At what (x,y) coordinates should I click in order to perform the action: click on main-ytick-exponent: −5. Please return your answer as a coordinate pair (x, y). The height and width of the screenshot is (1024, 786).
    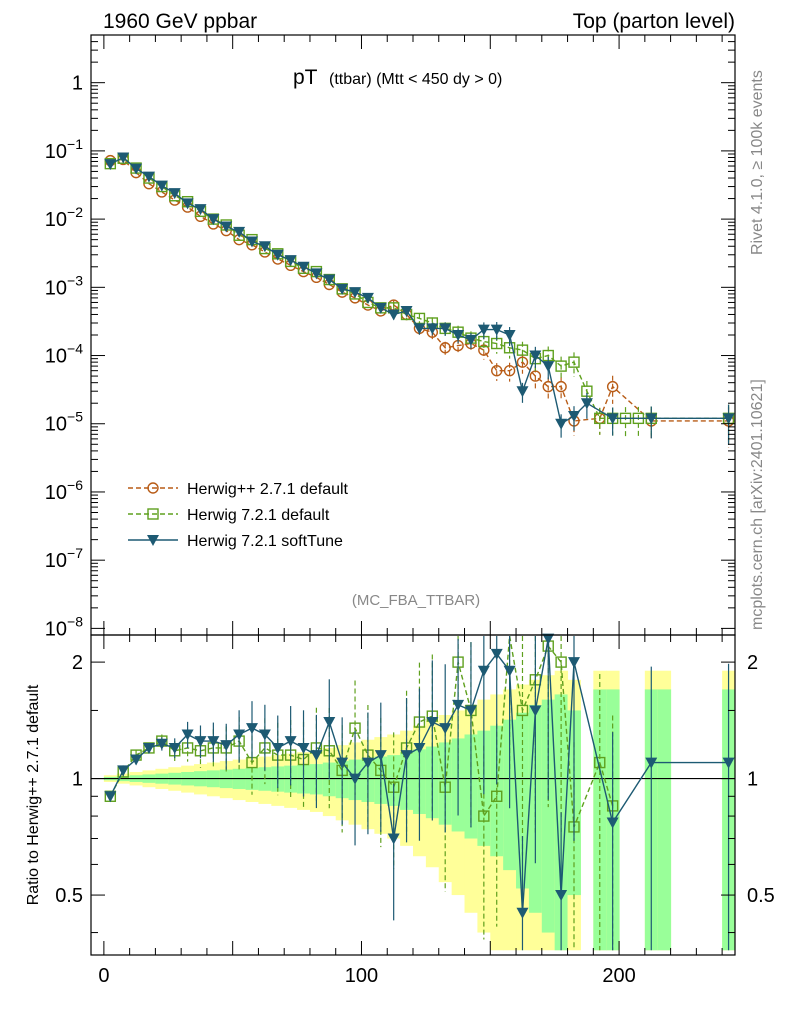
    Looking at the image, I should click on (75, 417).